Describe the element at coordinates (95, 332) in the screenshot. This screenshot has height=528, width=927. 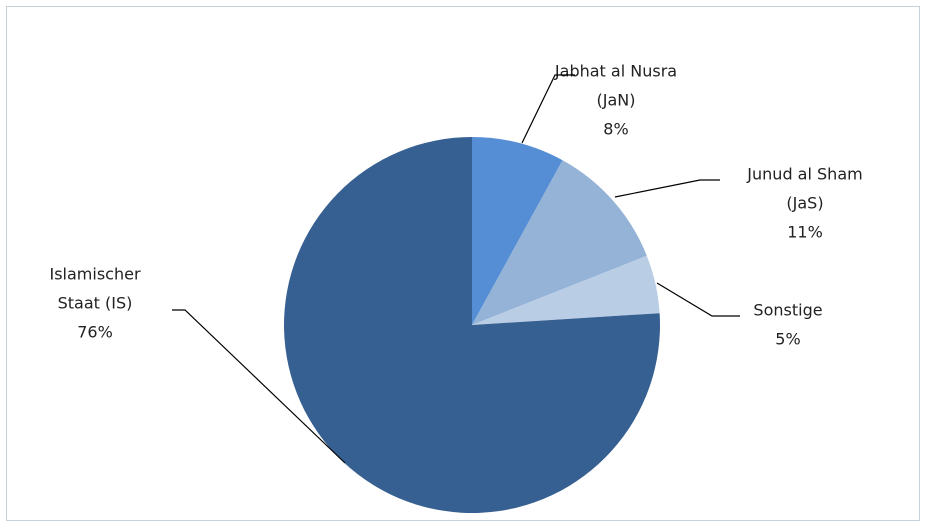
I see `value-label: 76%` at that location.